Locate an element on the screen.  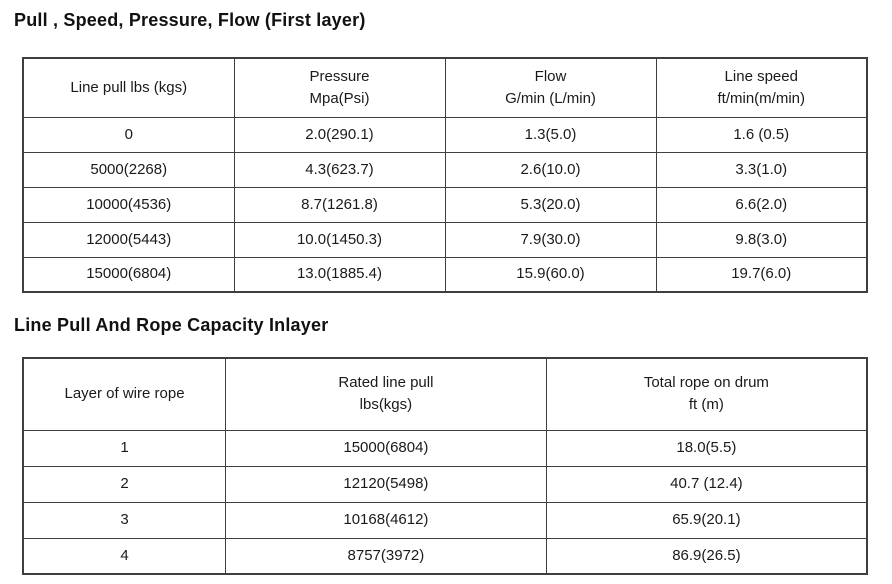
table-cell: 0 is located at coordinates (128, 134).